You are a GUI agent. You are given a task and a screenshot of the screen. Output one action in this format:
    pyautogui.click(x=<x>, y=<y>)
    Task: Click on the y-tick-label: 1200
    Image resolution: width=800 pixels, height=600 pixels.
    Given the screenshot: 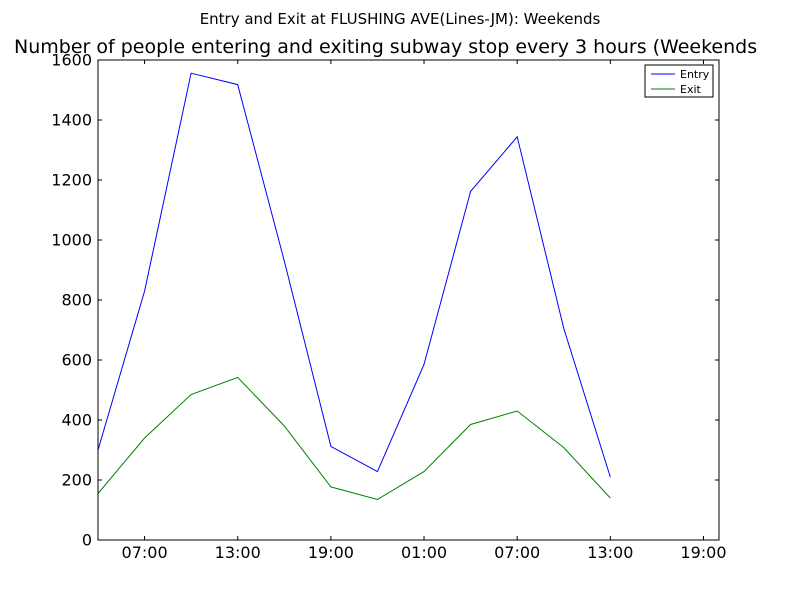 What is the action you would take?
    pyautogui.click(x=71, y=180)
    